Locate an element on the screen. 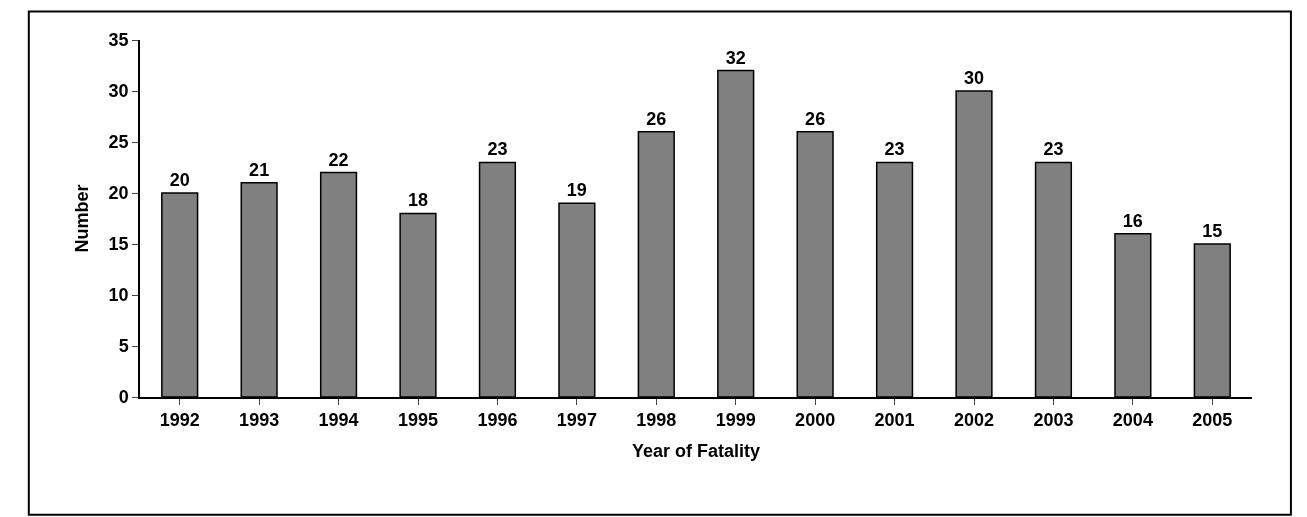 The height and width of the screenshot is (517, 1307). x-tick-label: 1997 is located at coordinates (576, 420).